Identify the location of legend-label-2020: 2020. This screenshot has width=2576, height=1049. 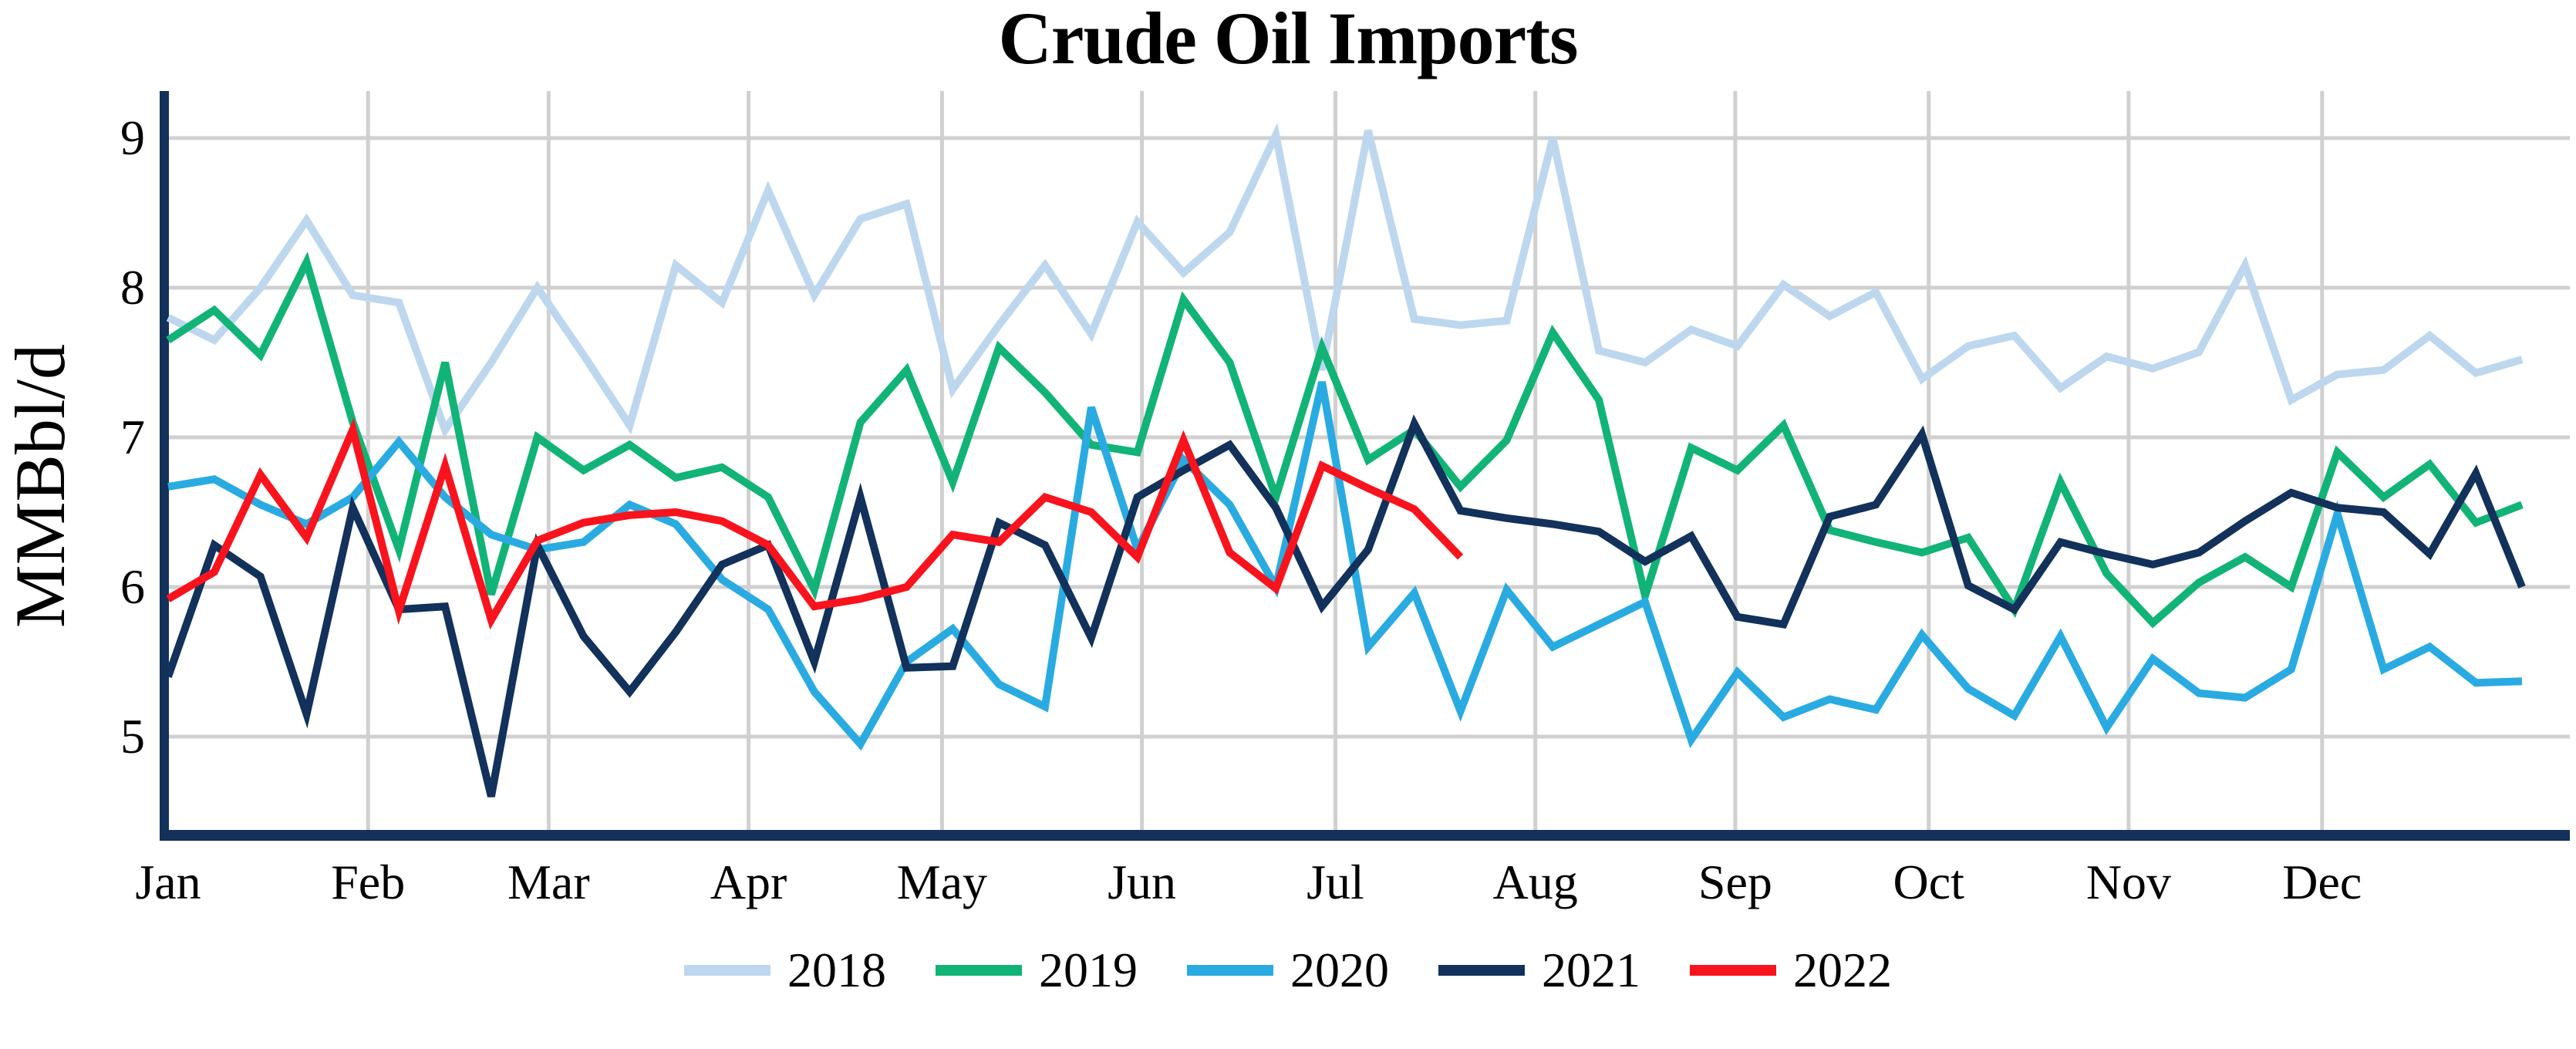
(1339, 970).